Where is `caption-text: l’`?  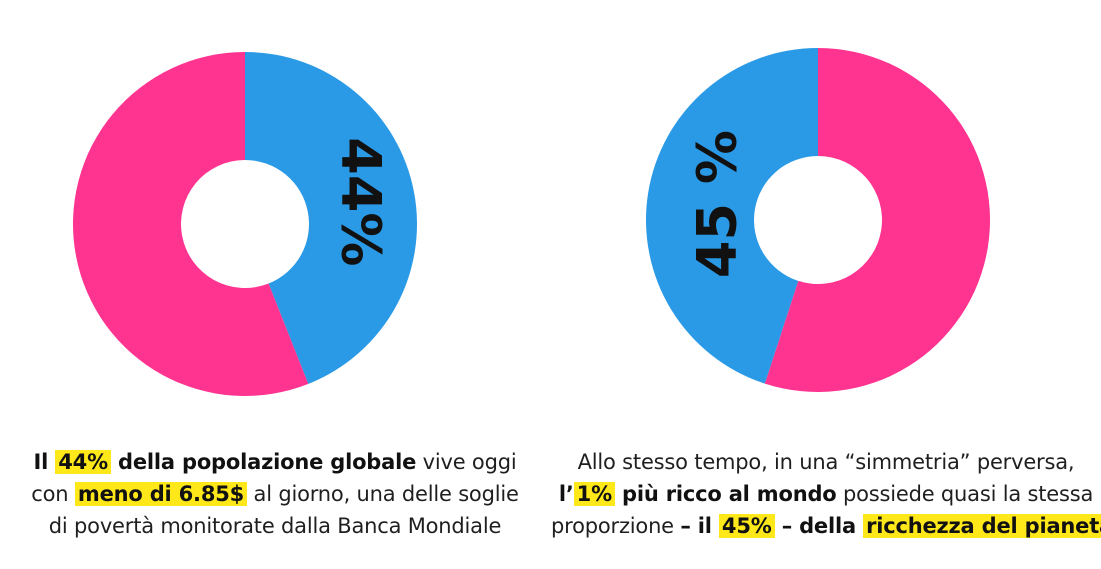 caption-text: l’ is located at coordinates (566, 494).